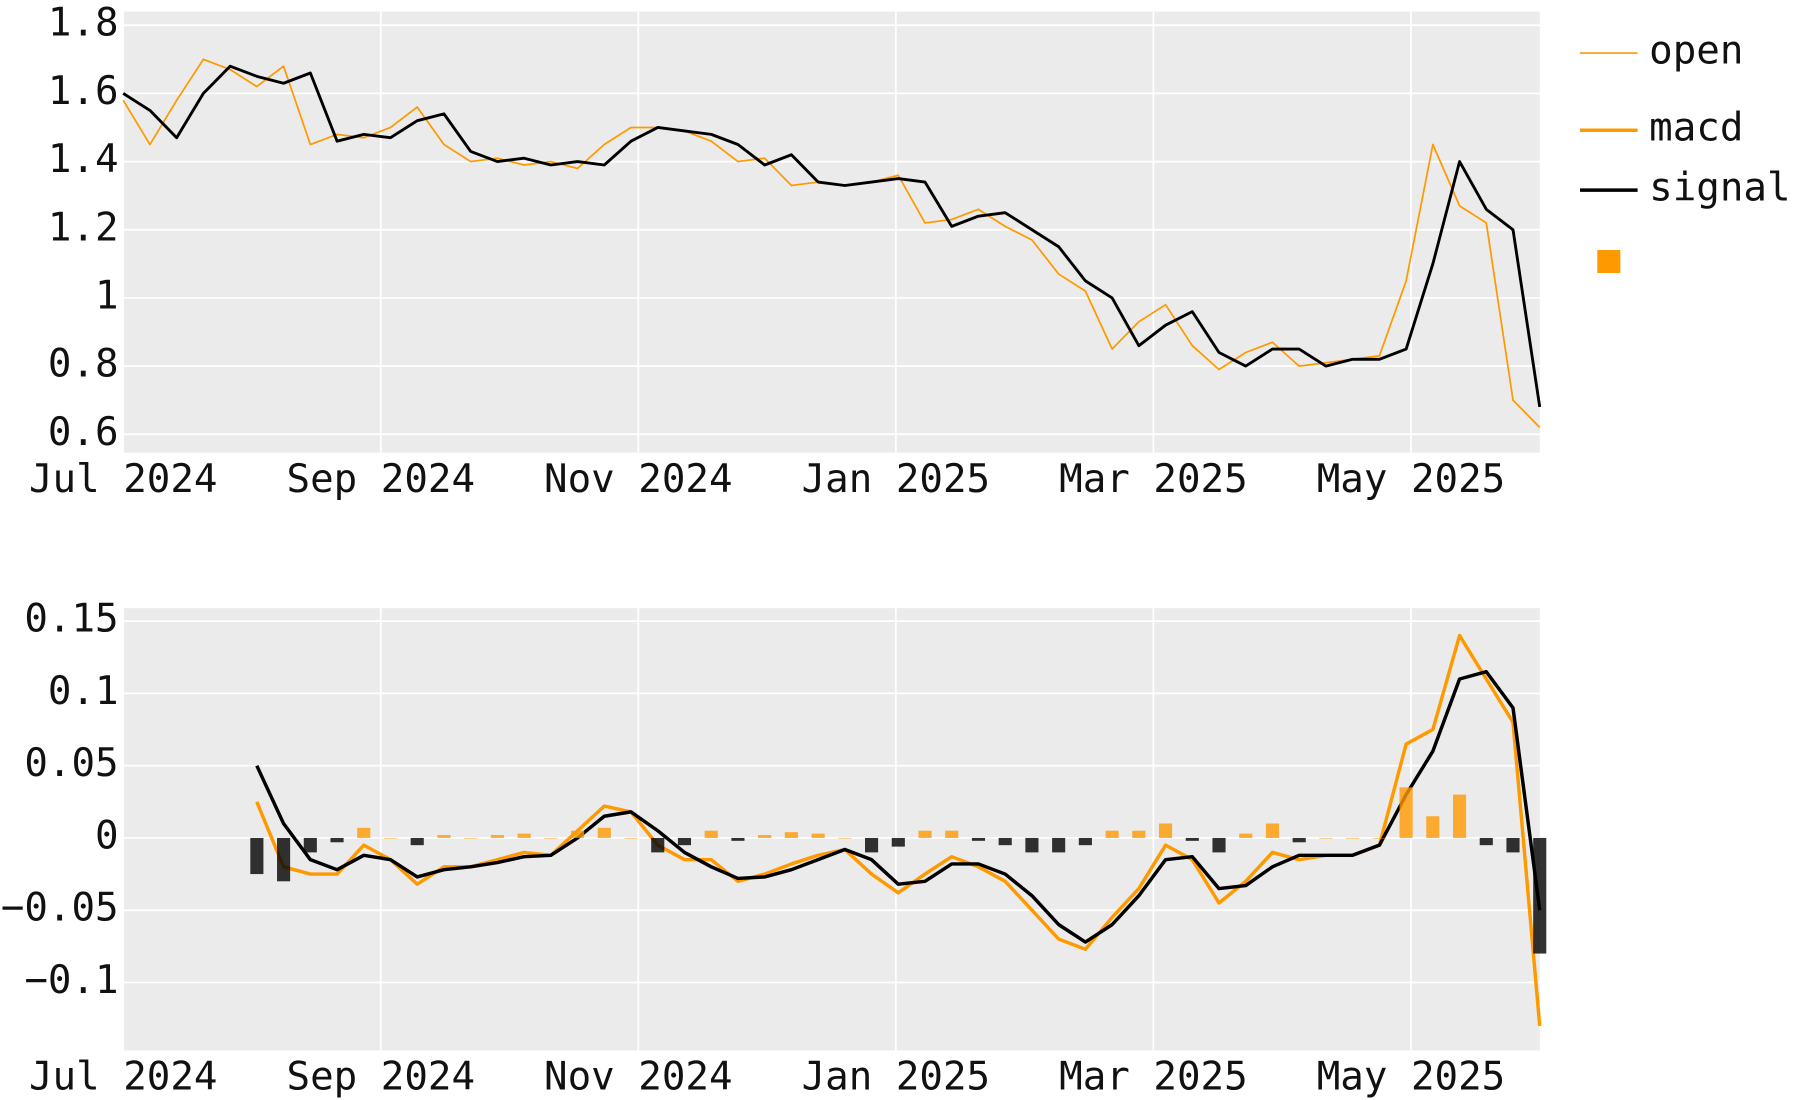 The width and height of the screenshot is (1800, 1100). Describe the element at coordinates (107, 835) in the screenshot. I see `y-tick-label: 0` at that location.